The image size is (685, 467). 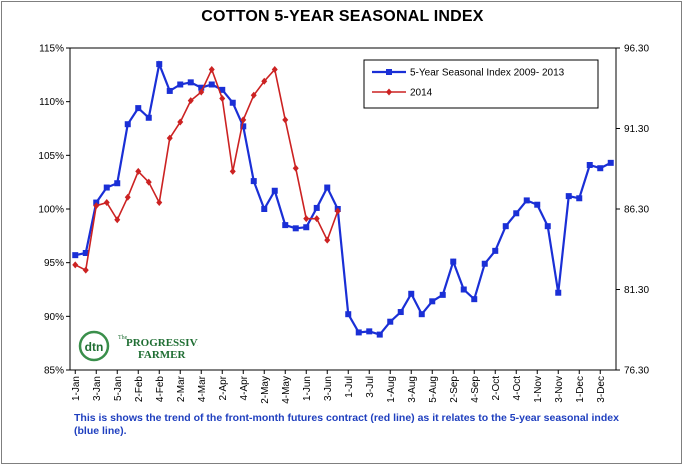 I want to click on right-axis-tick-label: 86.30, so click(x=636, y=210).